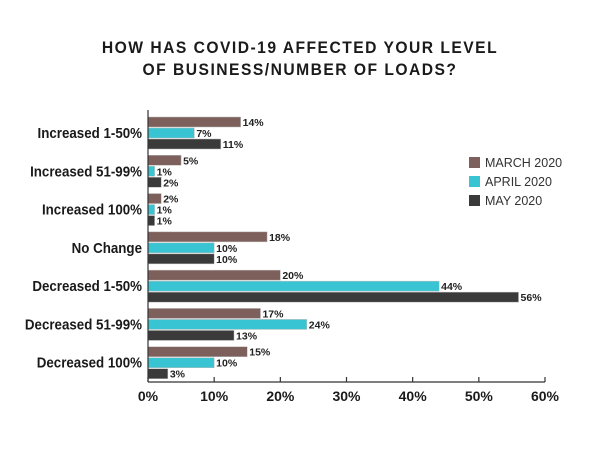 The width and height of the screenshot is (600, 450). I want to click on data-label-april-2020-decreased-100: 10%, so click(227, 364).